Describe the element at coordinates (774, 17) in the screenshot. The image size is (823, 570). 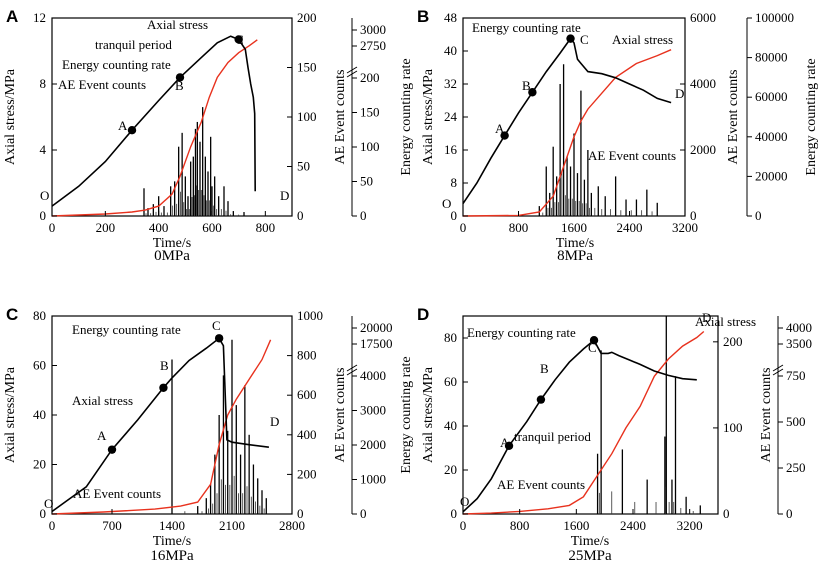
I see `energy-tick-label: 100000` at that location.